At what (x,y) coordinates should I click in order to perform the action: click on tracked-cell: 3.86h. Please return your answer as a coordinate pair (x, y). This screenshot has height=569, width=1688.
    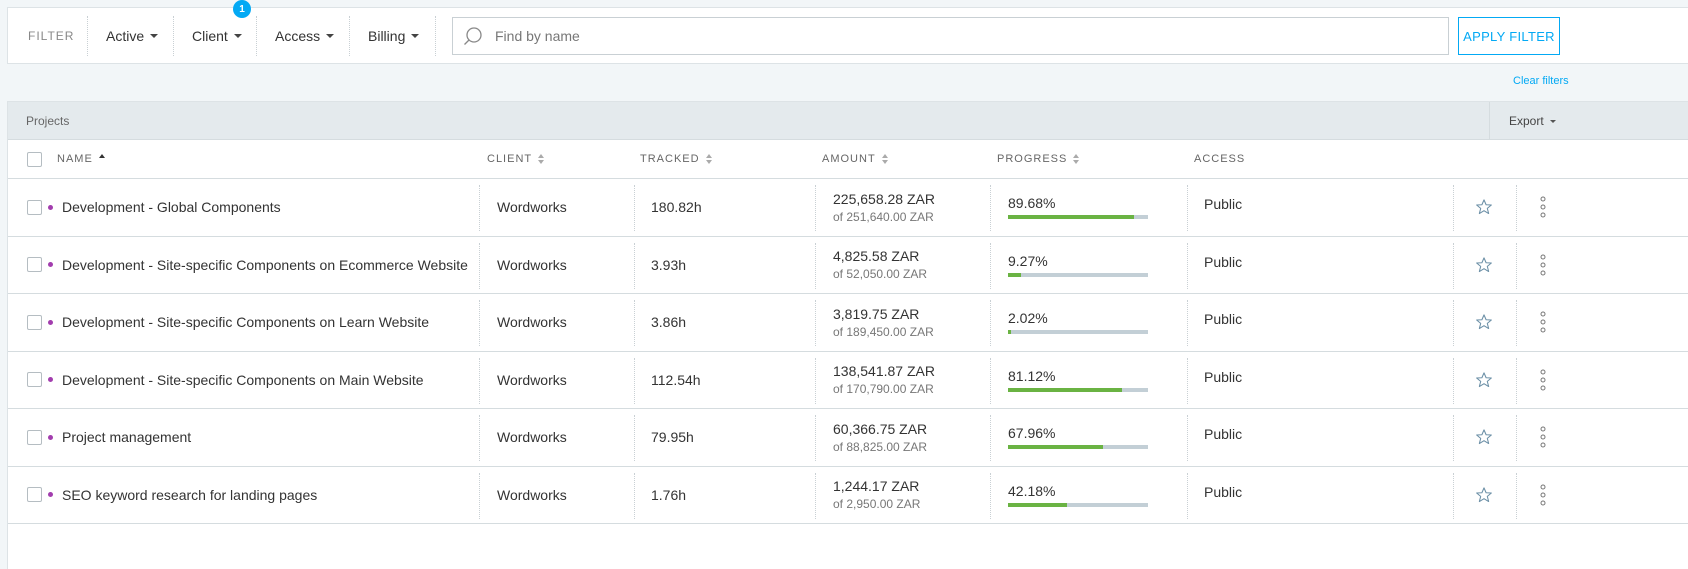
    Looking at the image, I should click on (668, 322).